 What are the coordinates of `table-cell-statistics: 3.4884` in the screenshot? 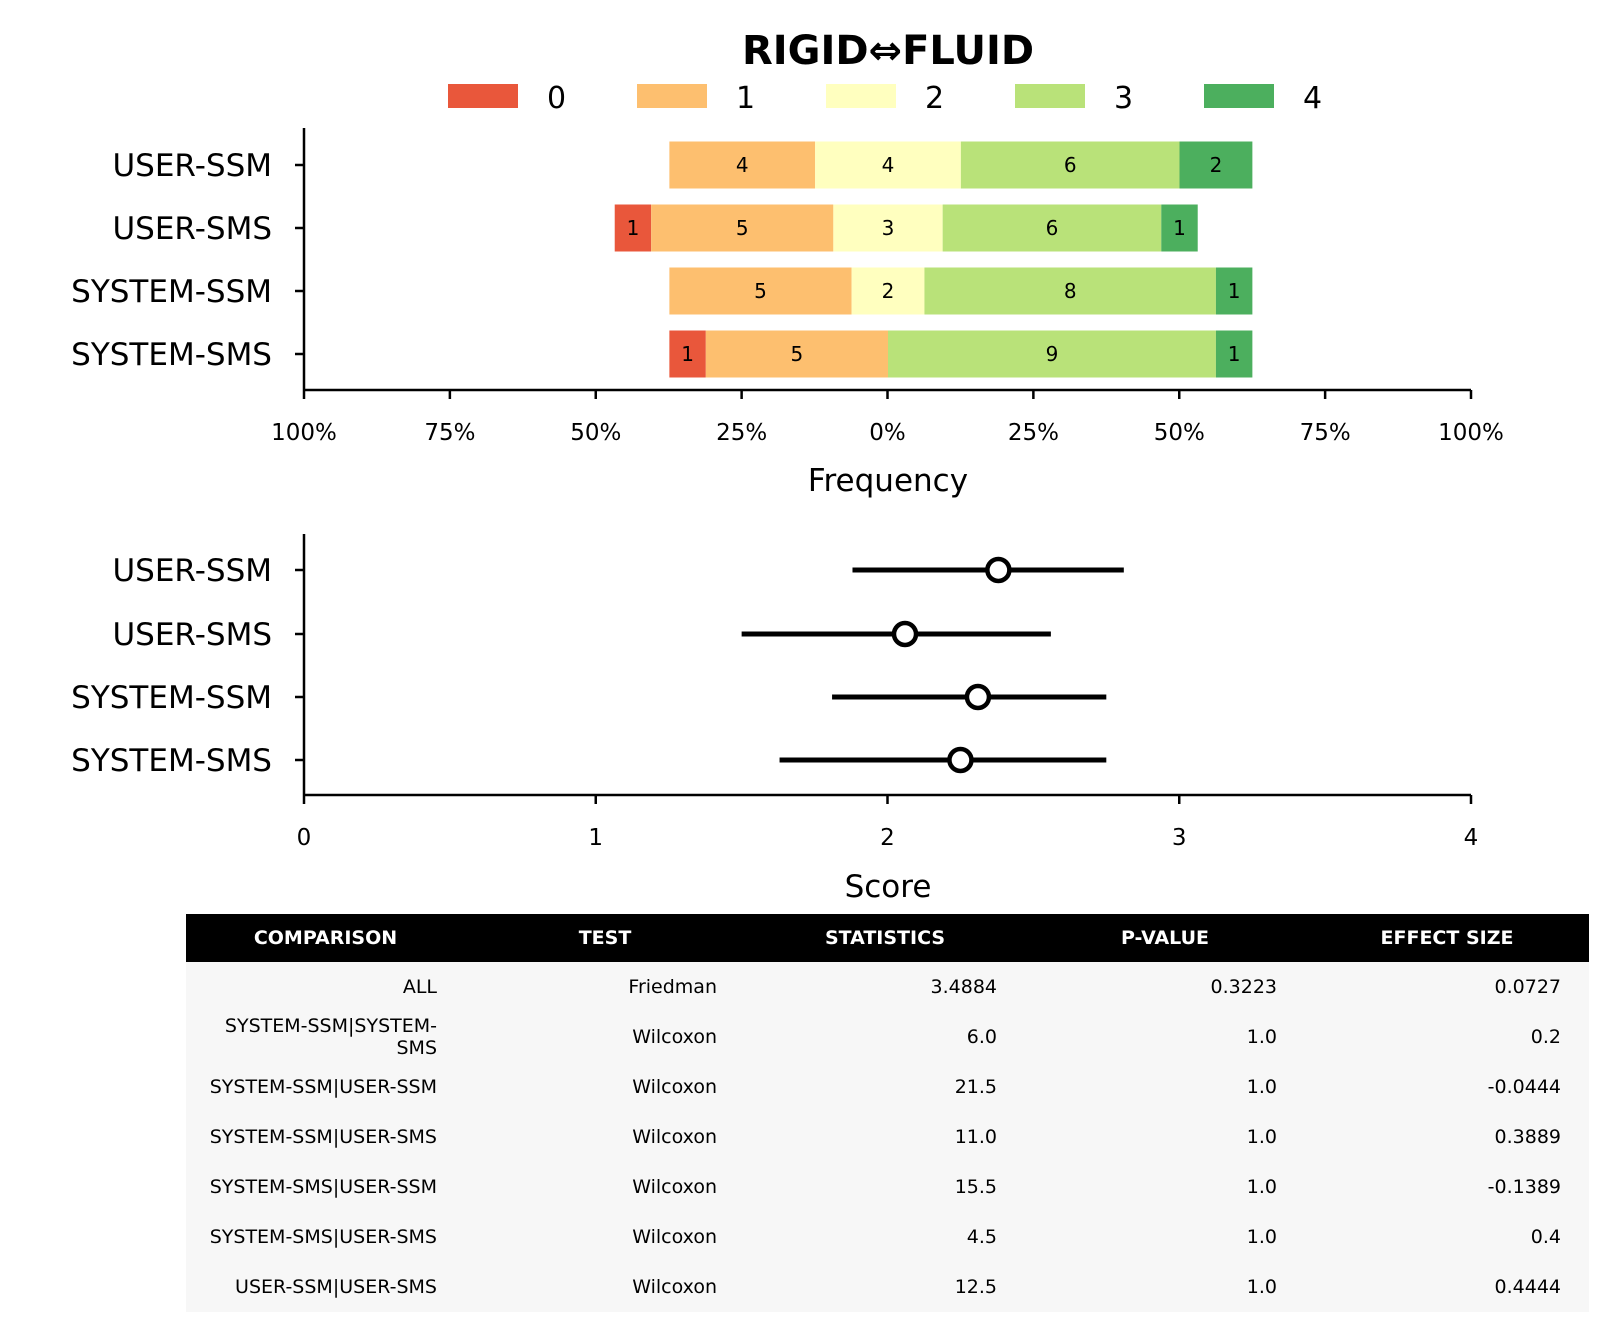 It's located at (963, 987).